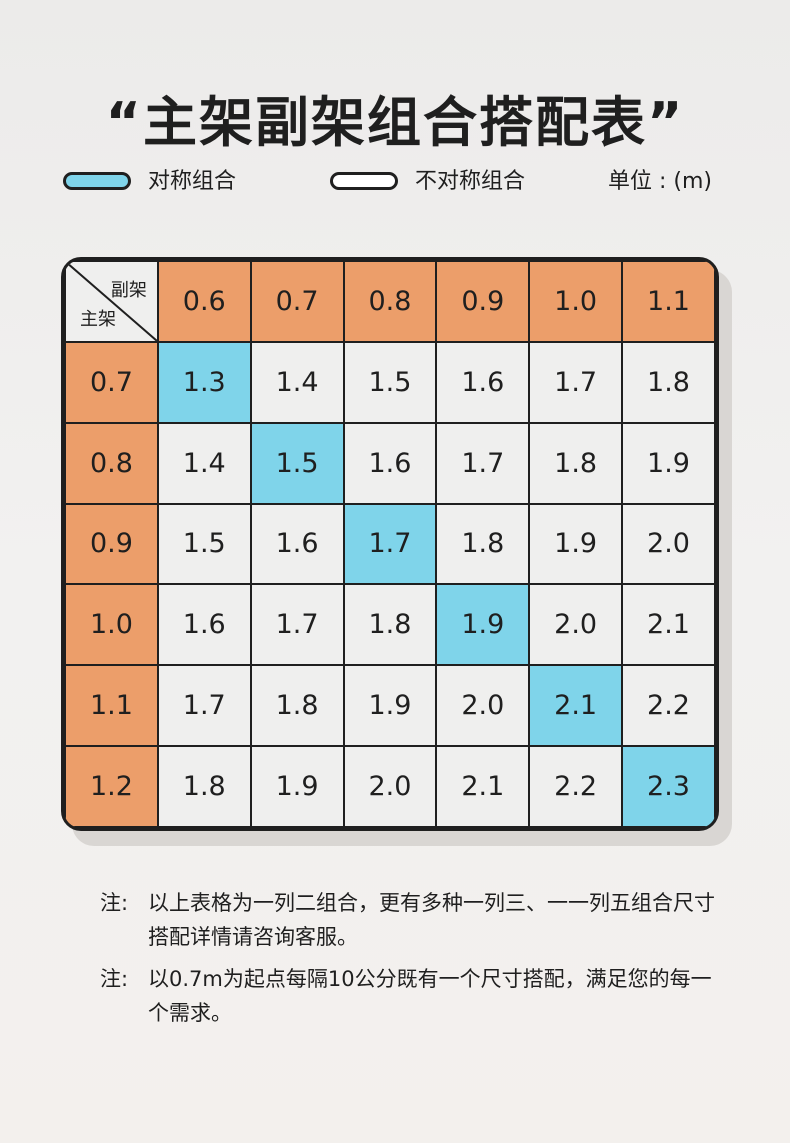  What do you see at coordinates (660, 181) in the screenshot?
I see `unit-label: 单位 : (m)` at bounding box center [660, 181].